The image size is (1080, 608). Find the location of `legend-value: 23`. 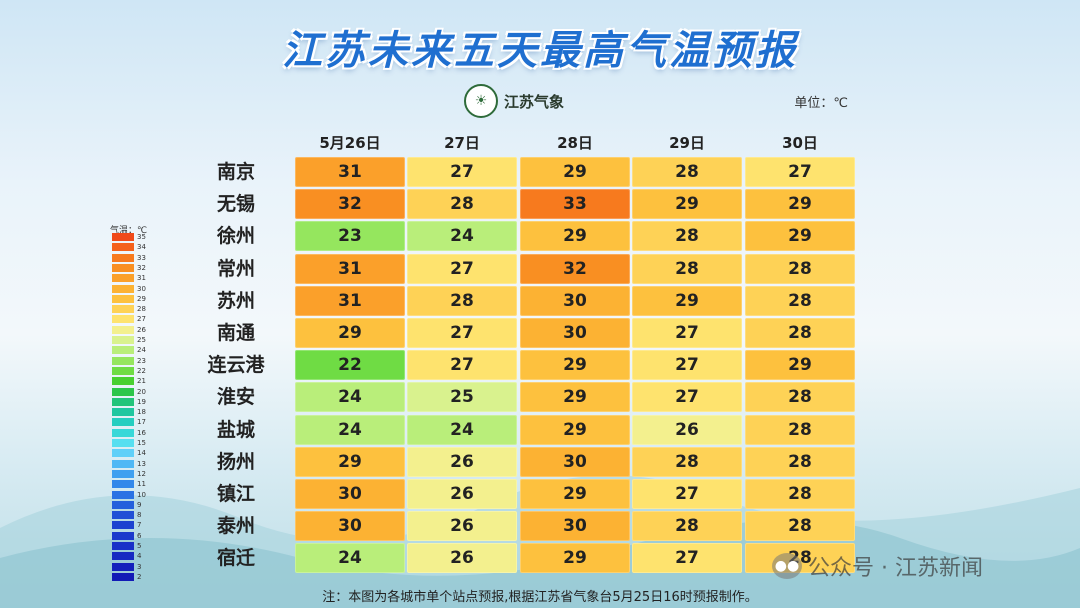

legend-value: 23 is located at coordinates (141, 360).